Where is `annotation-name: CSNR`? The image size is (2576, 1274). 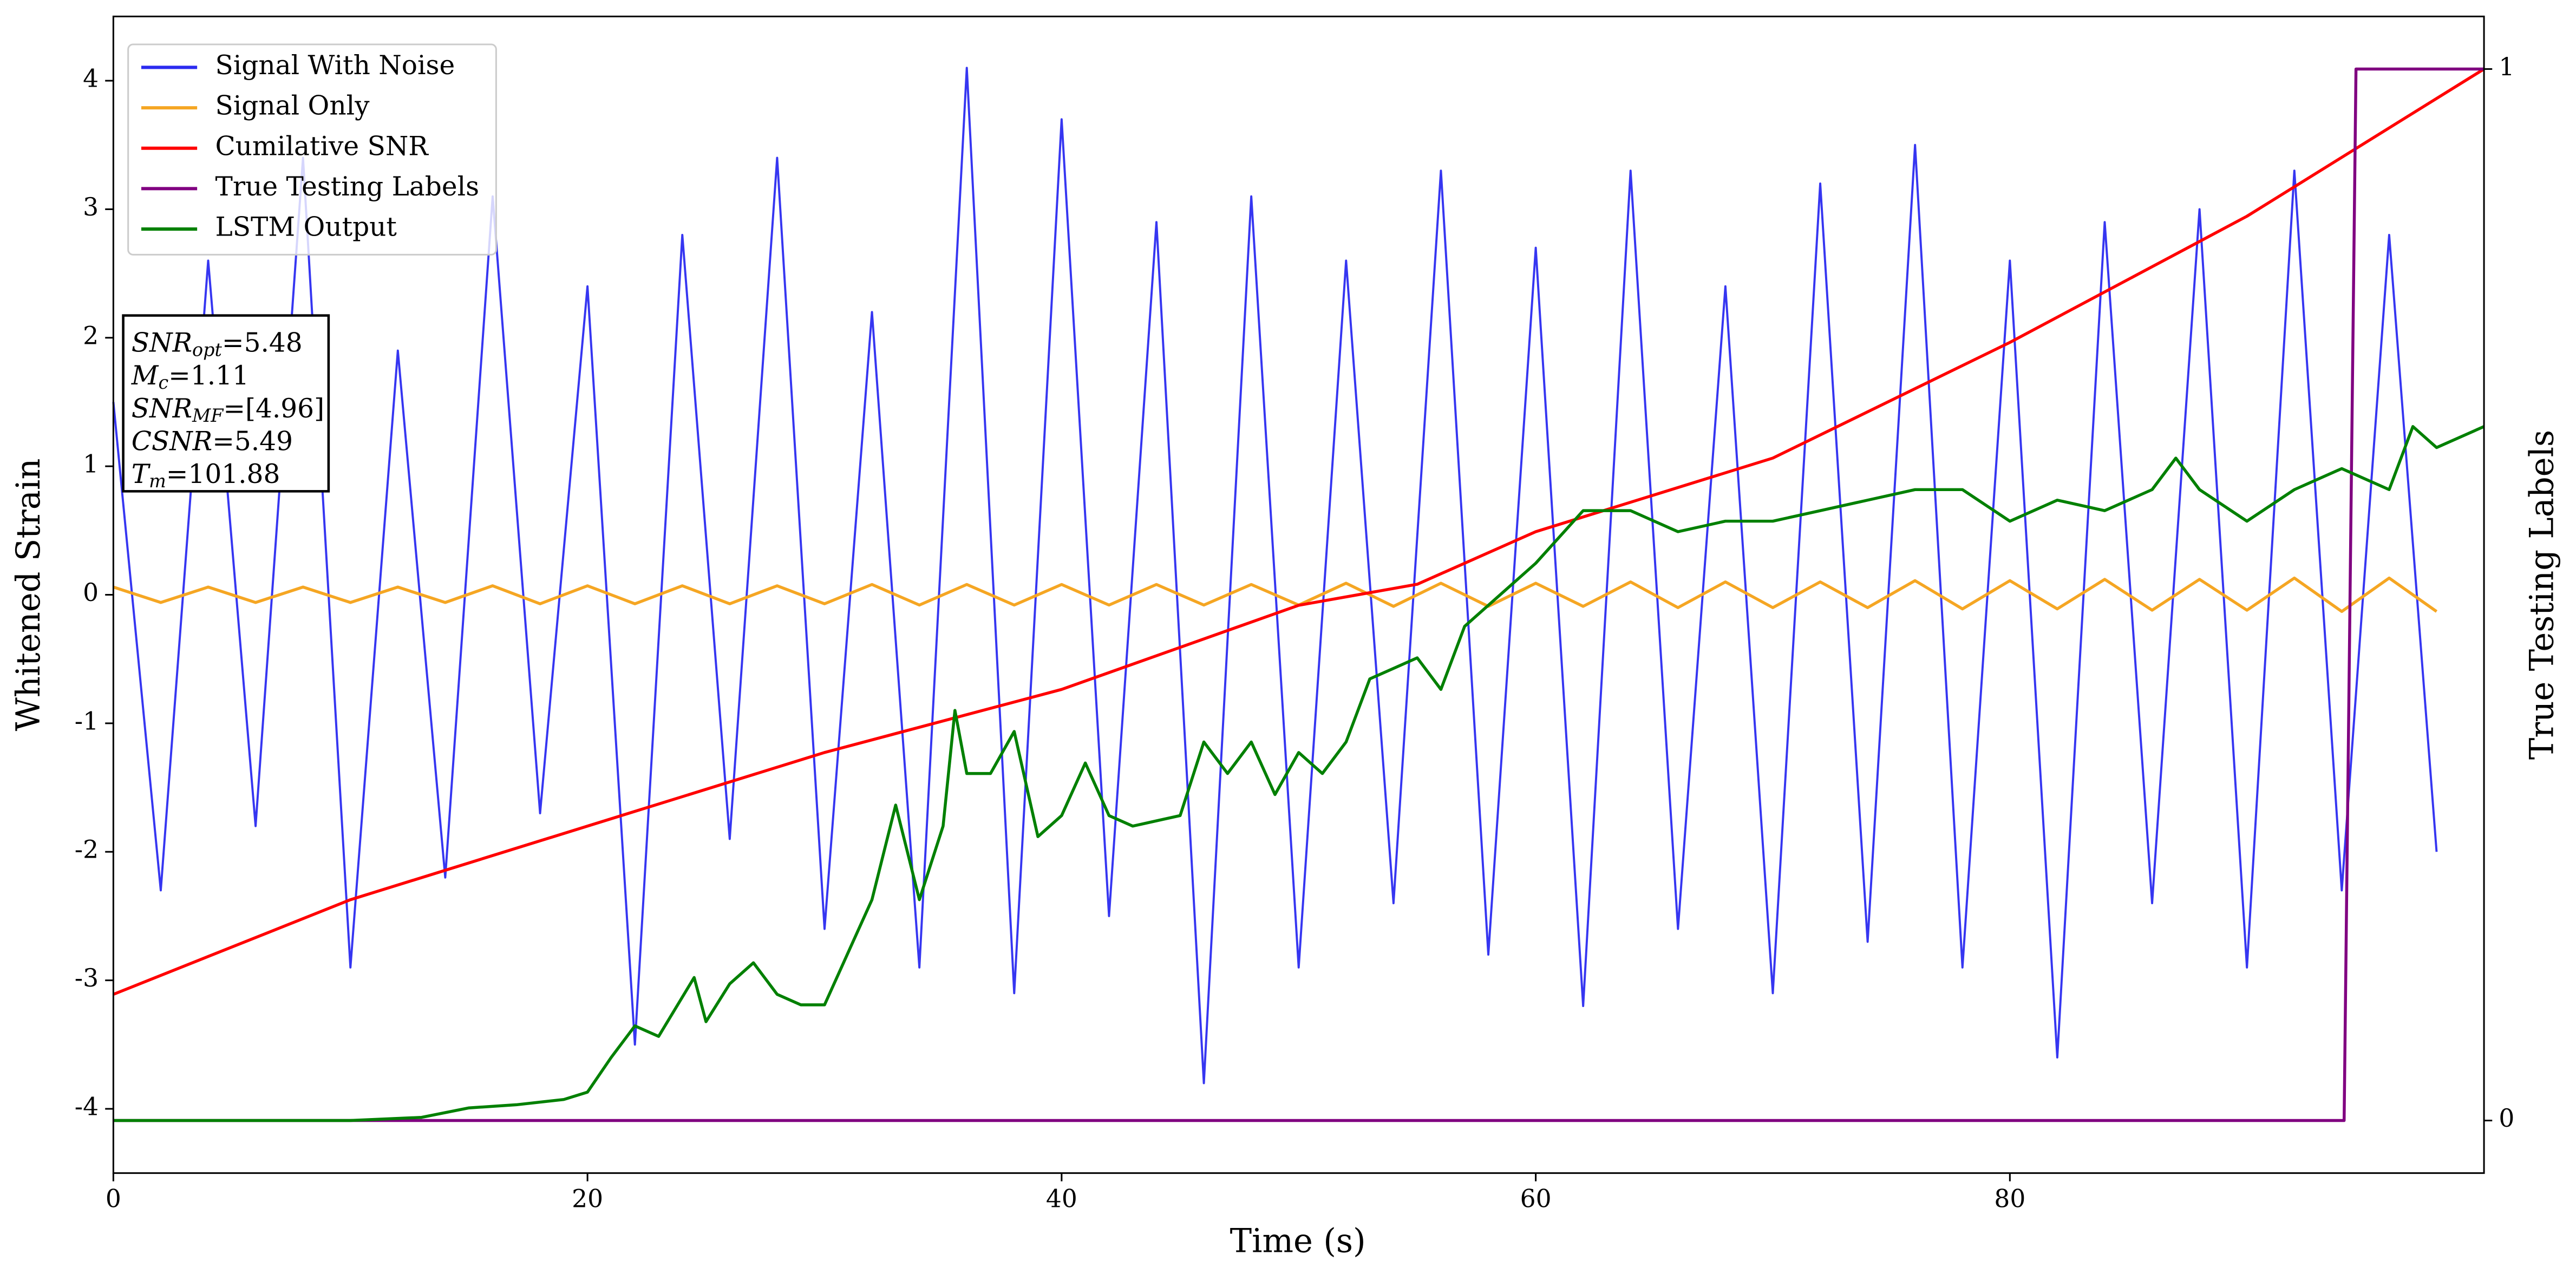 annotation-name: CSNR is located at coordinates (172, 441).